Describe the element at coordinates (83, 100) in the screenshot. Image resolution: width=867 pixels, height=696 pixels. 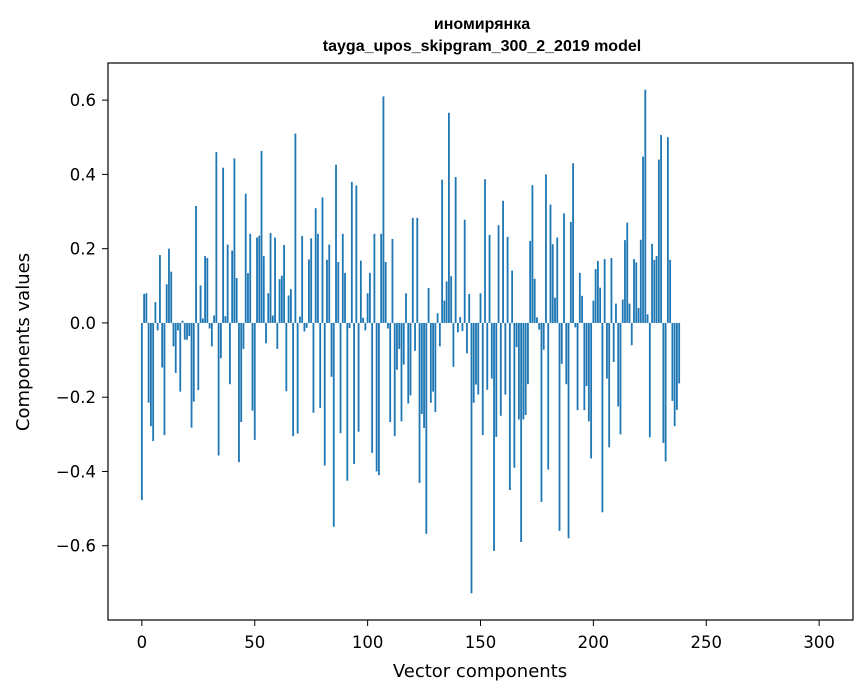
I see `y-tick-label: 0.6` at that location.